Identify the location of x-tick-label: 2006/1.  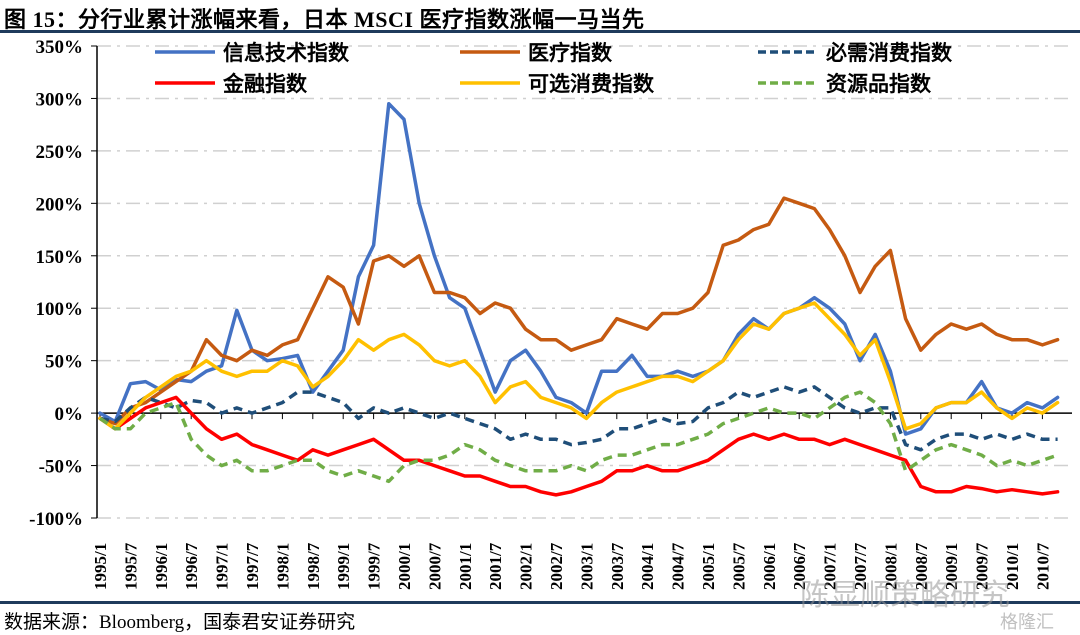
(769, 566).